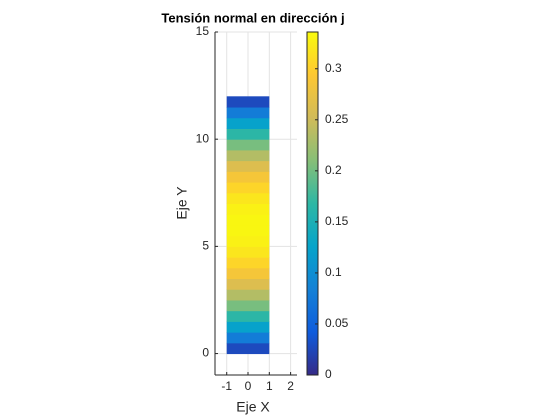  What do you see at coordinates (182, 203) in the screenshot?
I see `y-axis-label: Eje Y` at bounding box center [182, 203].